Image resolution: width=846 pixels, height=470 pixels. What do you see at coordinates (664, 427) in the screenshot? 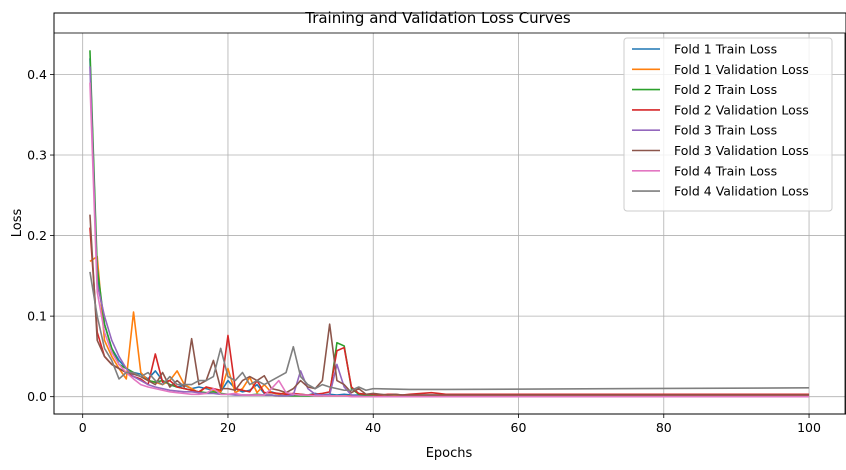
I see `x-tick-label: 80` at bounding box center [664, 427].